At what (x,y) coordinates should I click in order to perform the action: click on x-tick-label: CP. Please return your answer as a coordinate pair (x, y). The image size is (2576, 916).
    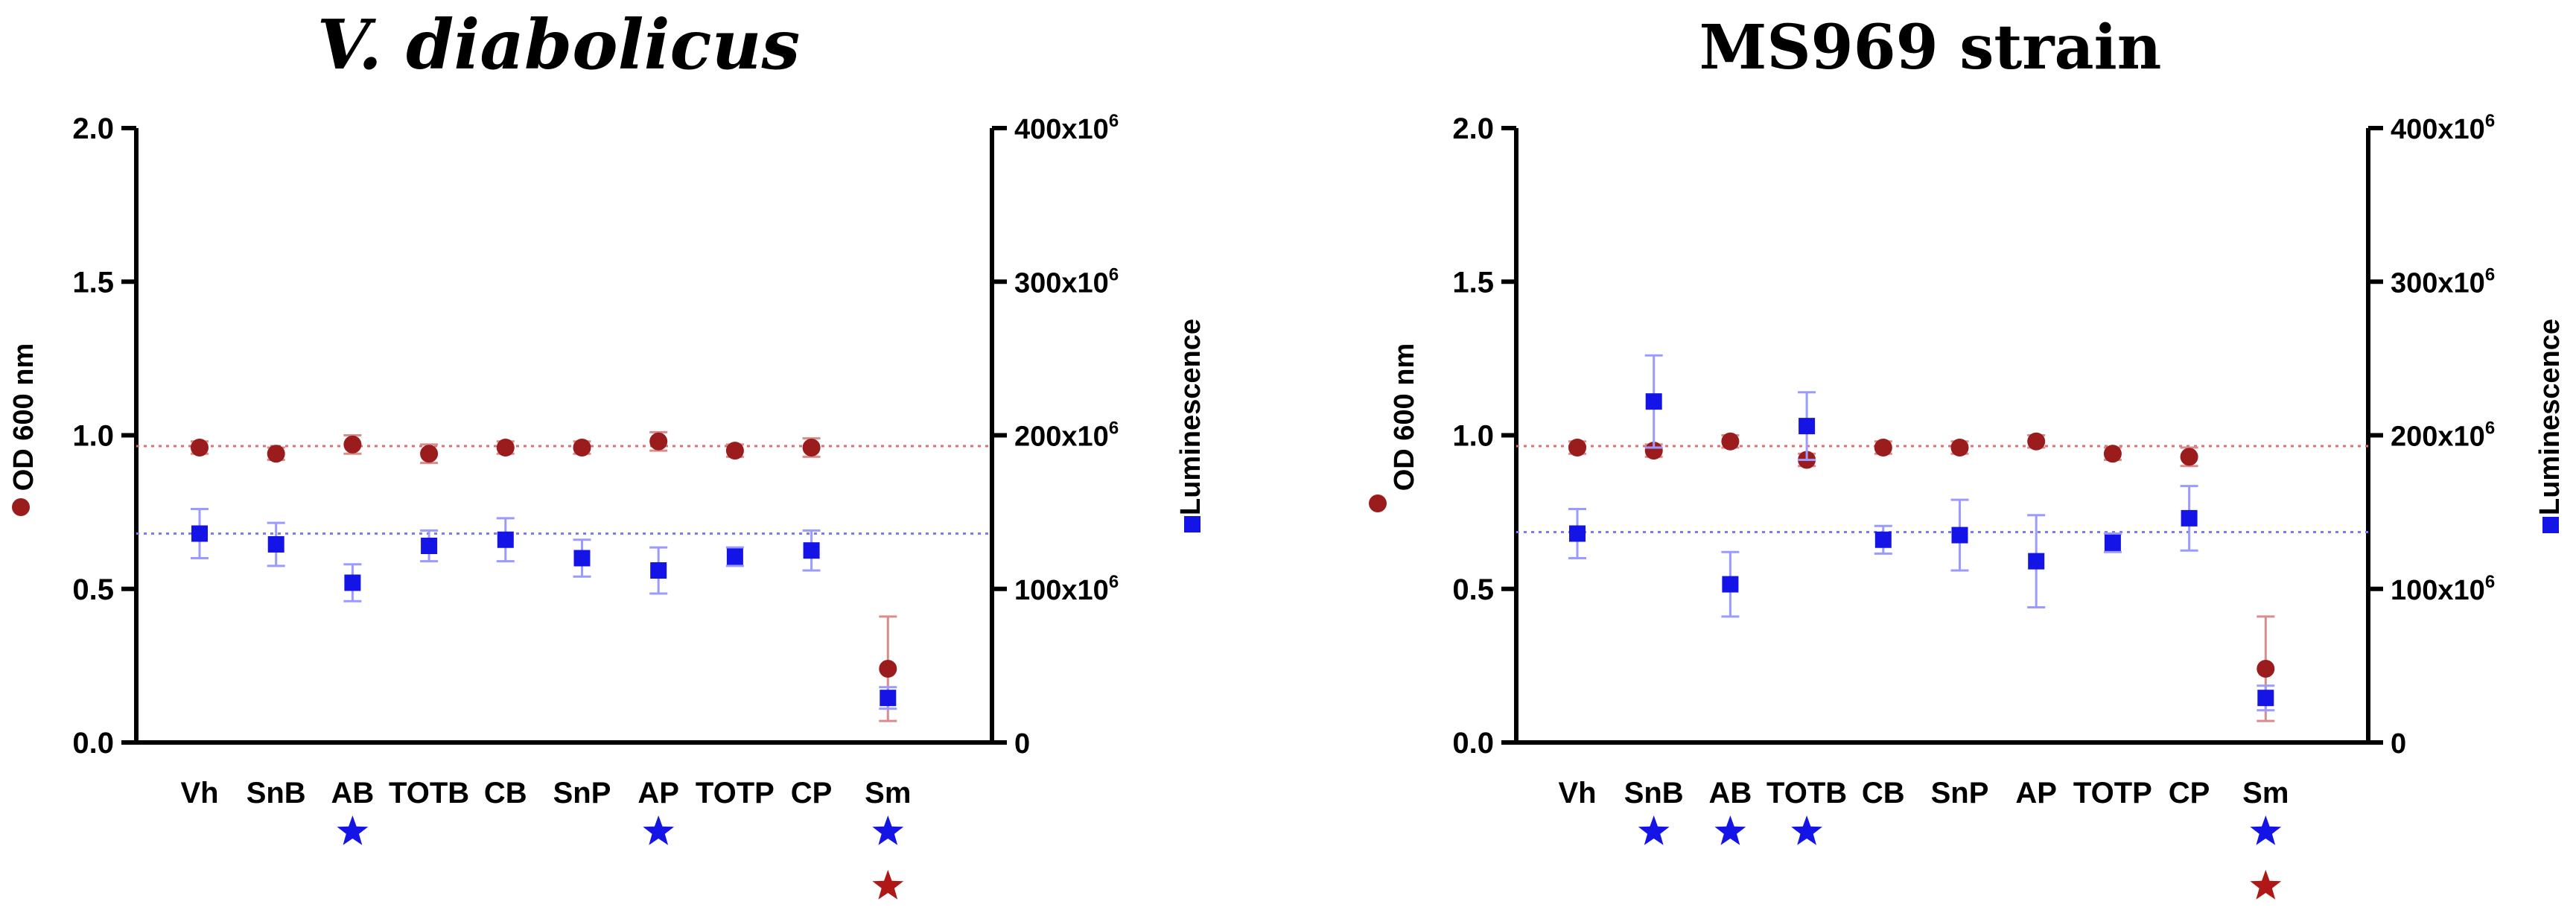
    Looking at the image, I should click on (2189, 793).